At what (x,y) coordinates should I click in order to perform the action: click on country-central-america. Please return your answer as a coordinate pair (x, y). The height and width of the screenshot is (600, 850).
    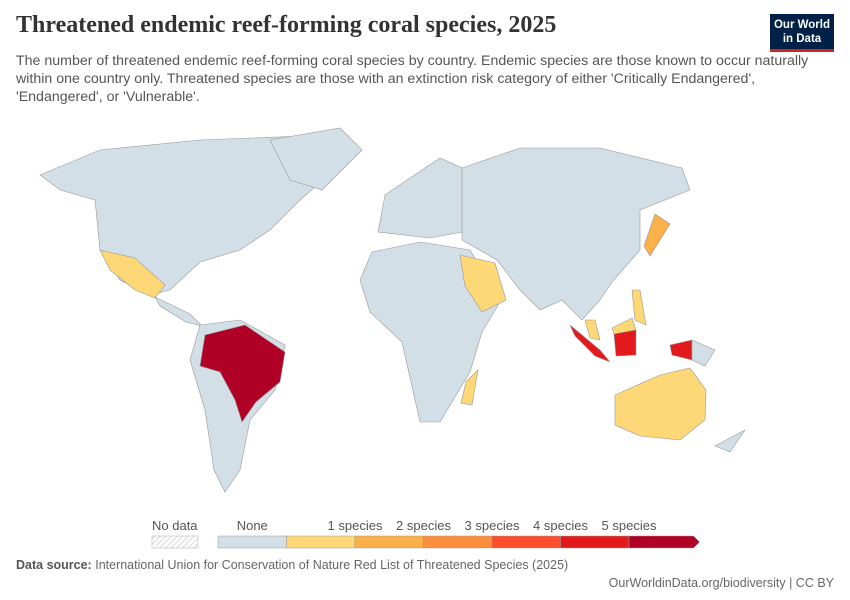
    Looking at the image, I should click on (178, 311).